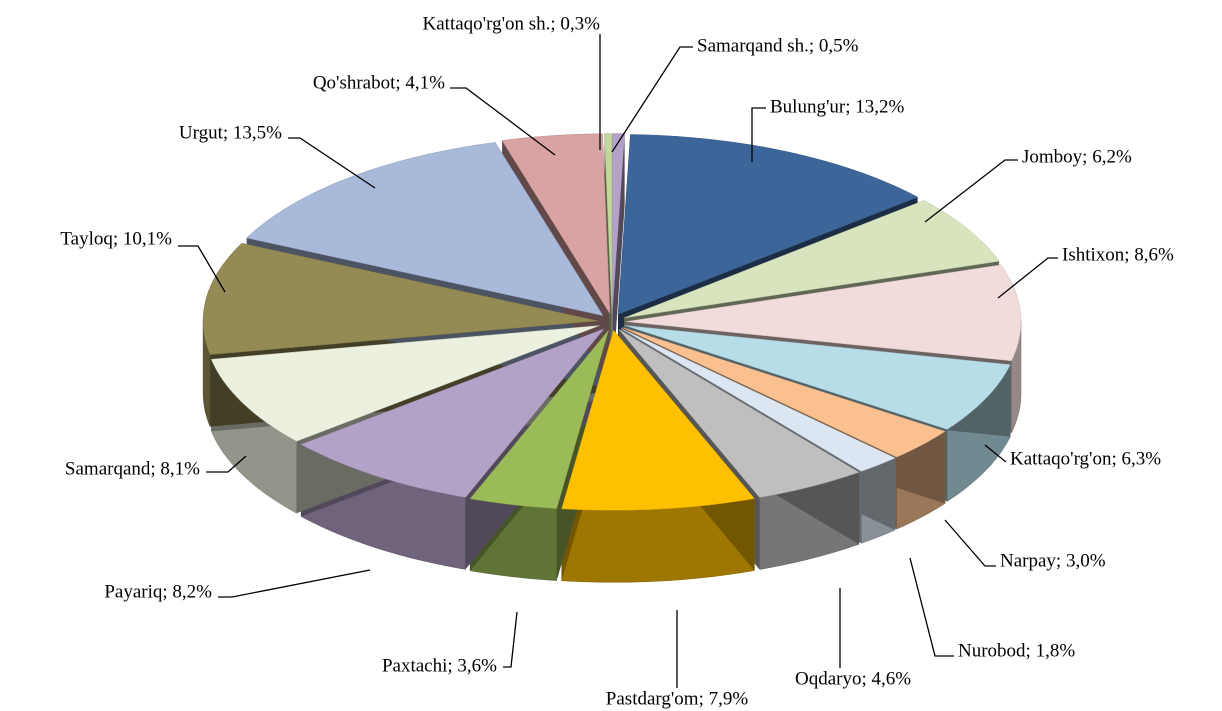  I want to click on data-label: Samarqand sh.; 0,5%, so click(778, 45).